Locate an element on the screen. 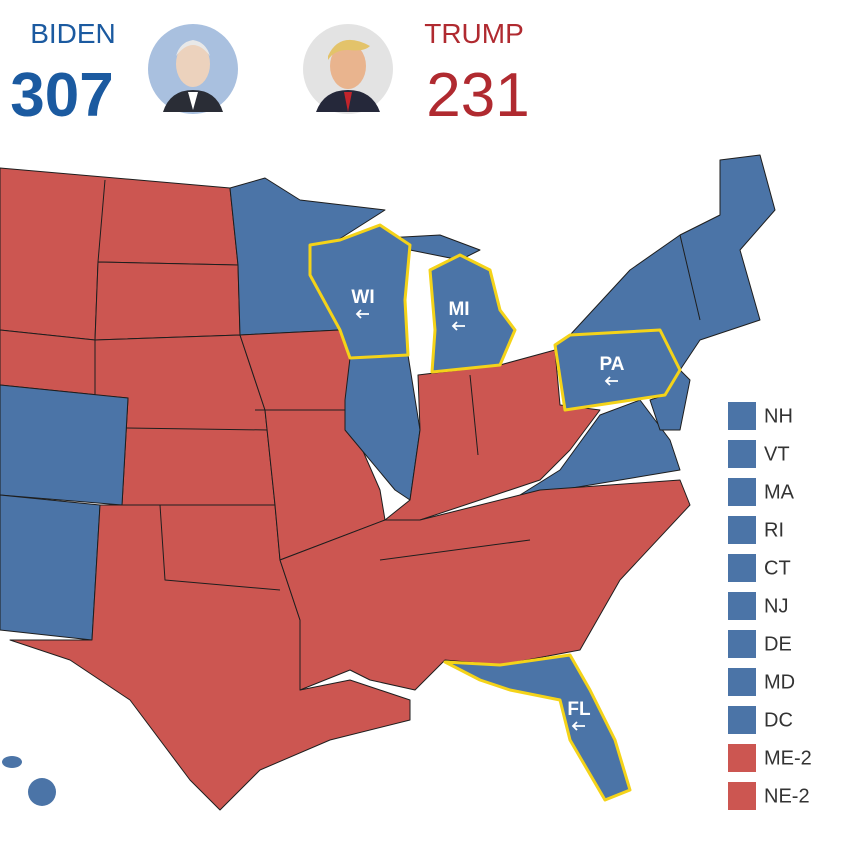  state-label: MI is located at coordinates (458, 309).